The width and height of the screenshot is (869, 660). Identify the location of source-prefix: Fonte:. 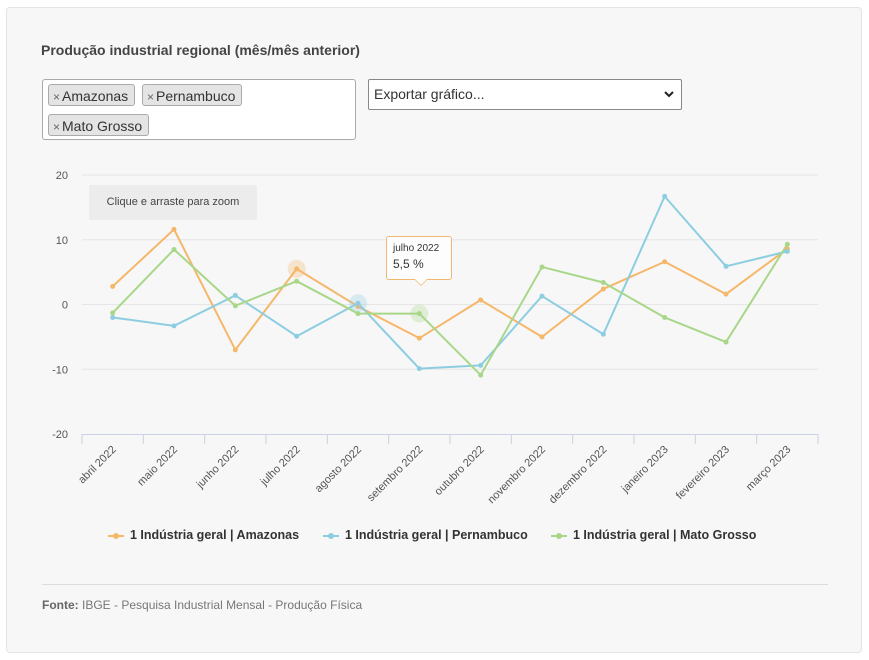
(60, 605).